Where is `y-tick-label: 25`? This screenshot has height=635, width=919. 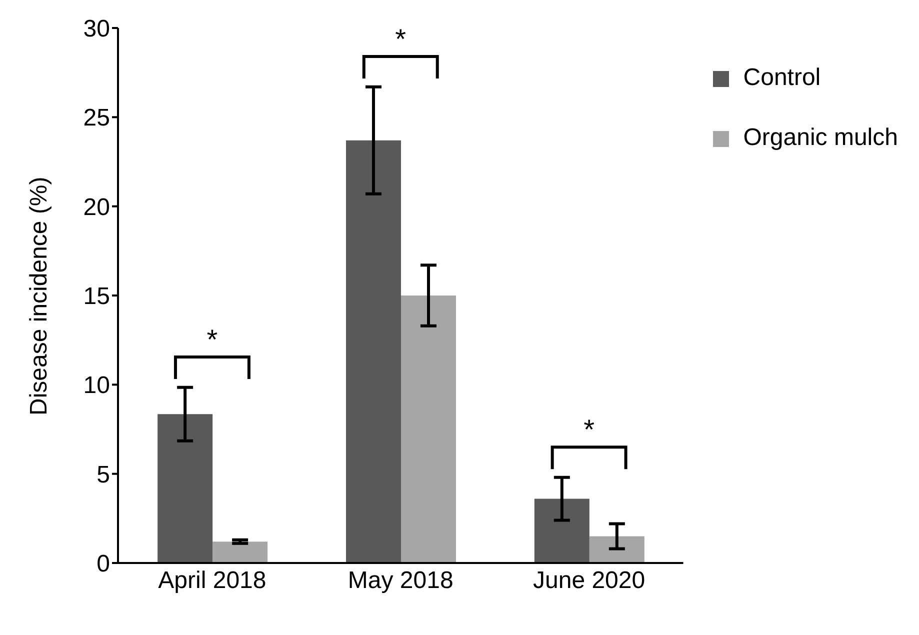
y-tick-label: 25 is located at coordinates (96, 118).